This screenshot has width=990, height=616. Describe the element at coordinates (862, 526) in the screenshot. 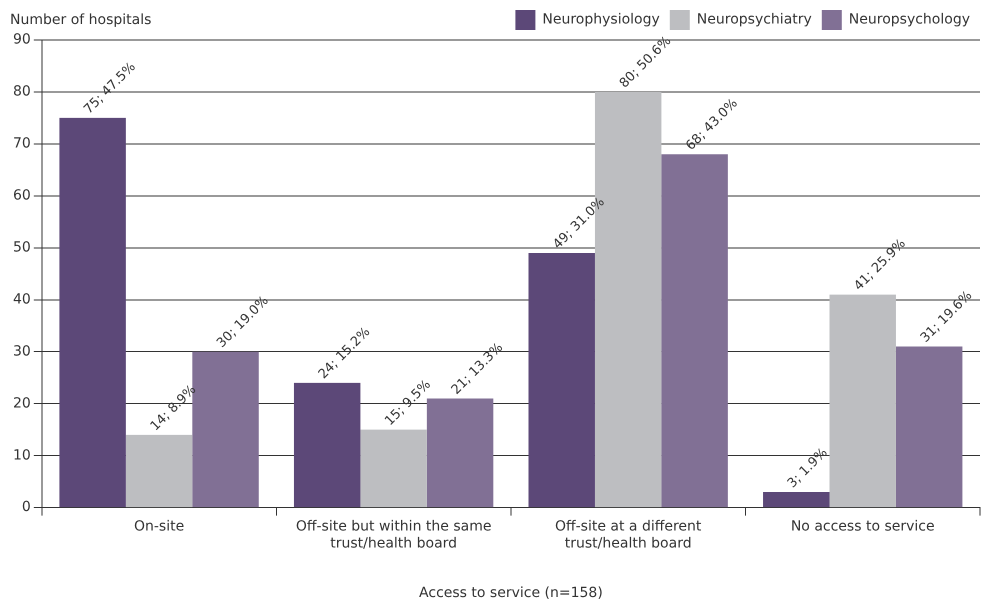

I see `x-tick-label: No access to service` at that location.